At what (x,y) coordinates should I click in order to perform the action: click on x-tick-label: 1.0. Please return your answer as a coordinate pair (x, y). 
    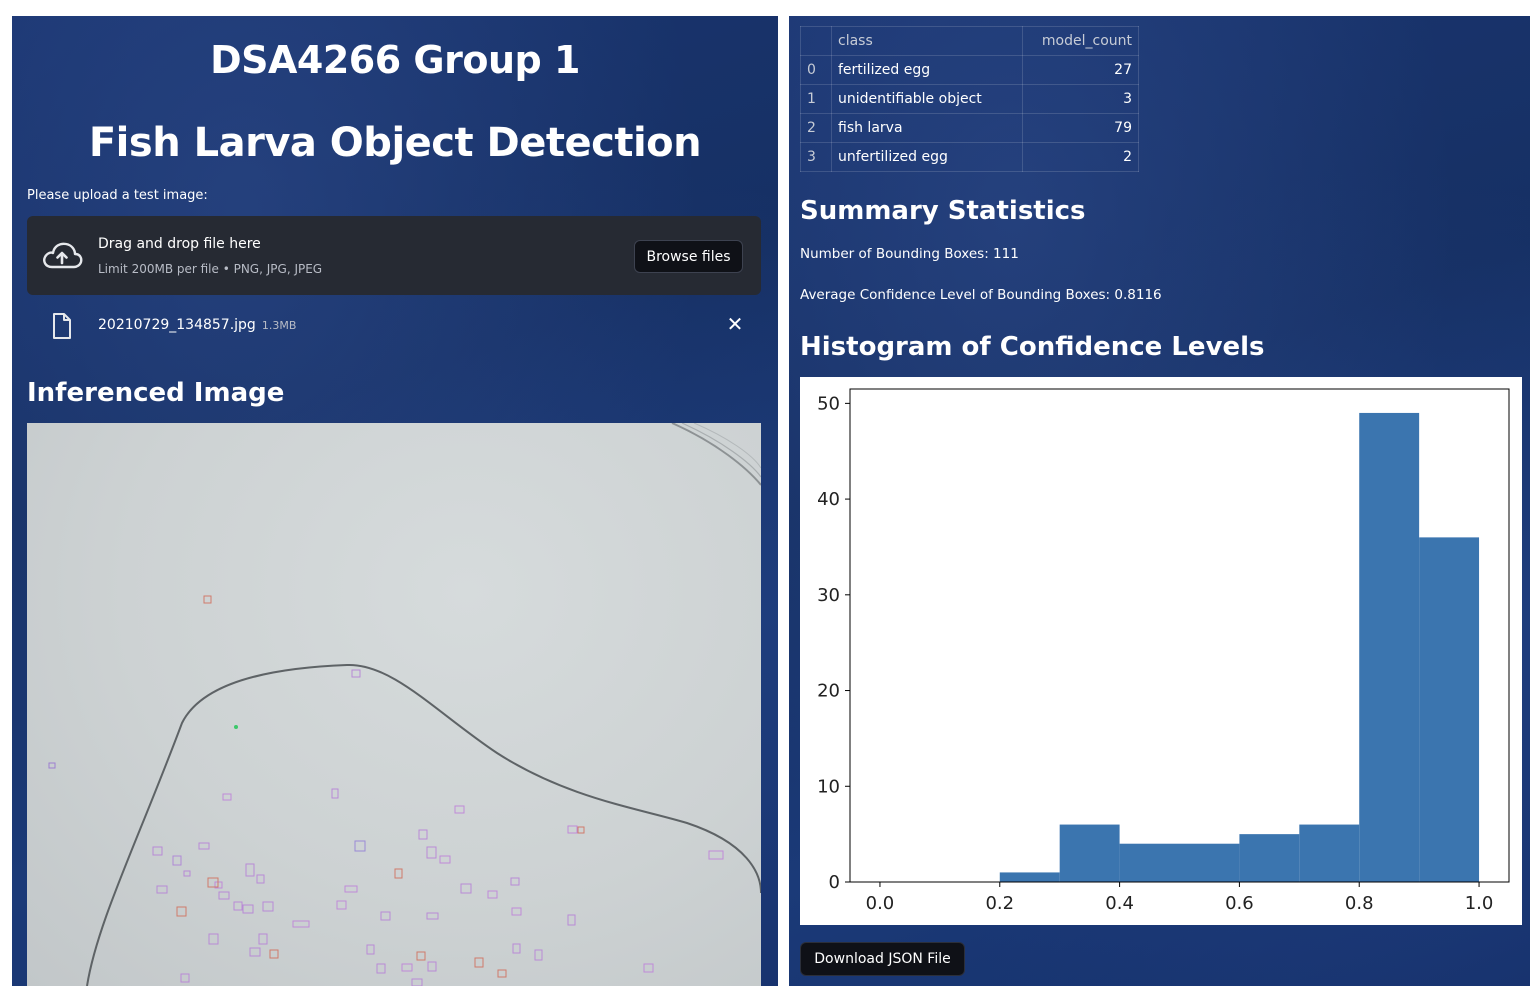
    Looking at the image, I should click on (1479, 903).